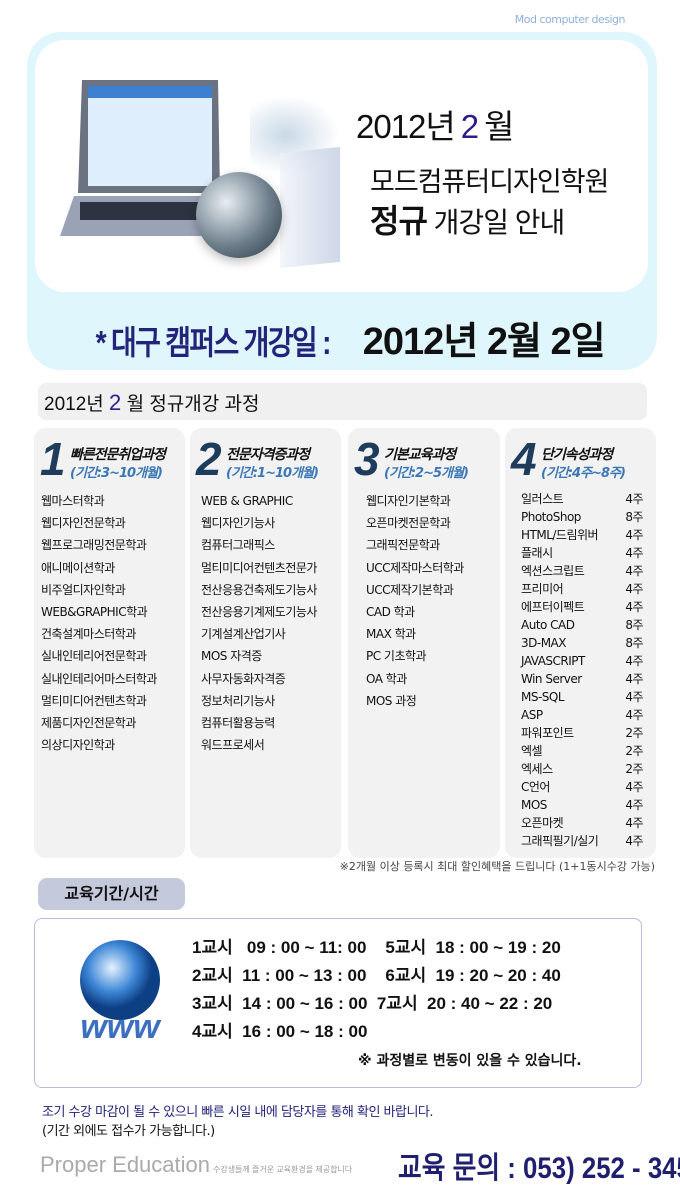 Image resolution: width=680 pixels, height=1199 pixels. Describe the element at coordinates (391, 634) in the screenshot. I see `course-item: MAX 학과` at that location.